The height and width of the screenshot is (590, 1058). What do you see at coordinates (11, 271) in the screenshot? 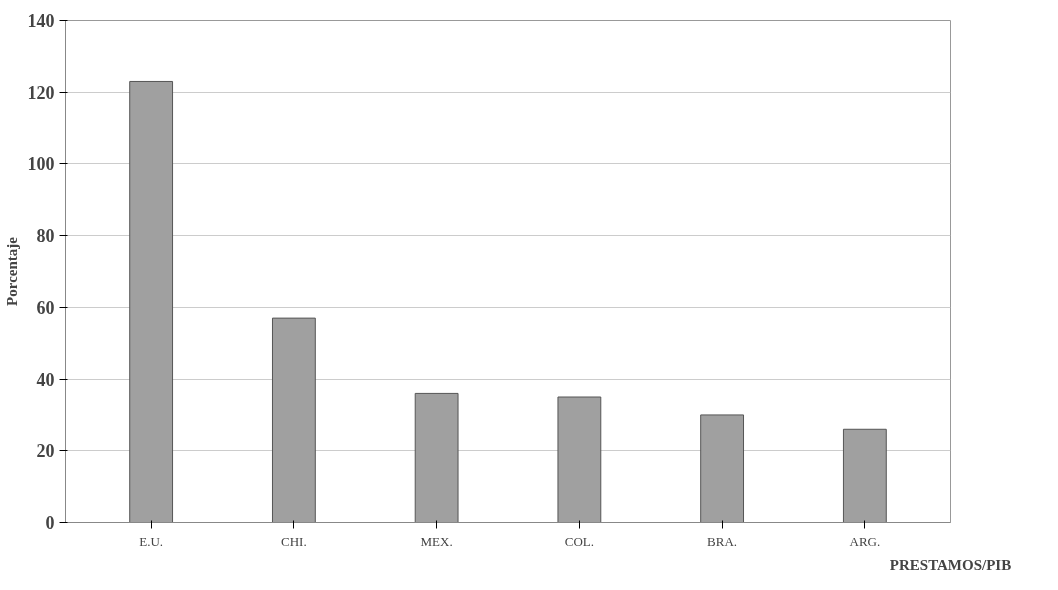
I see `y-axis-title: Porcentaje` at bounding box center [11, 271].